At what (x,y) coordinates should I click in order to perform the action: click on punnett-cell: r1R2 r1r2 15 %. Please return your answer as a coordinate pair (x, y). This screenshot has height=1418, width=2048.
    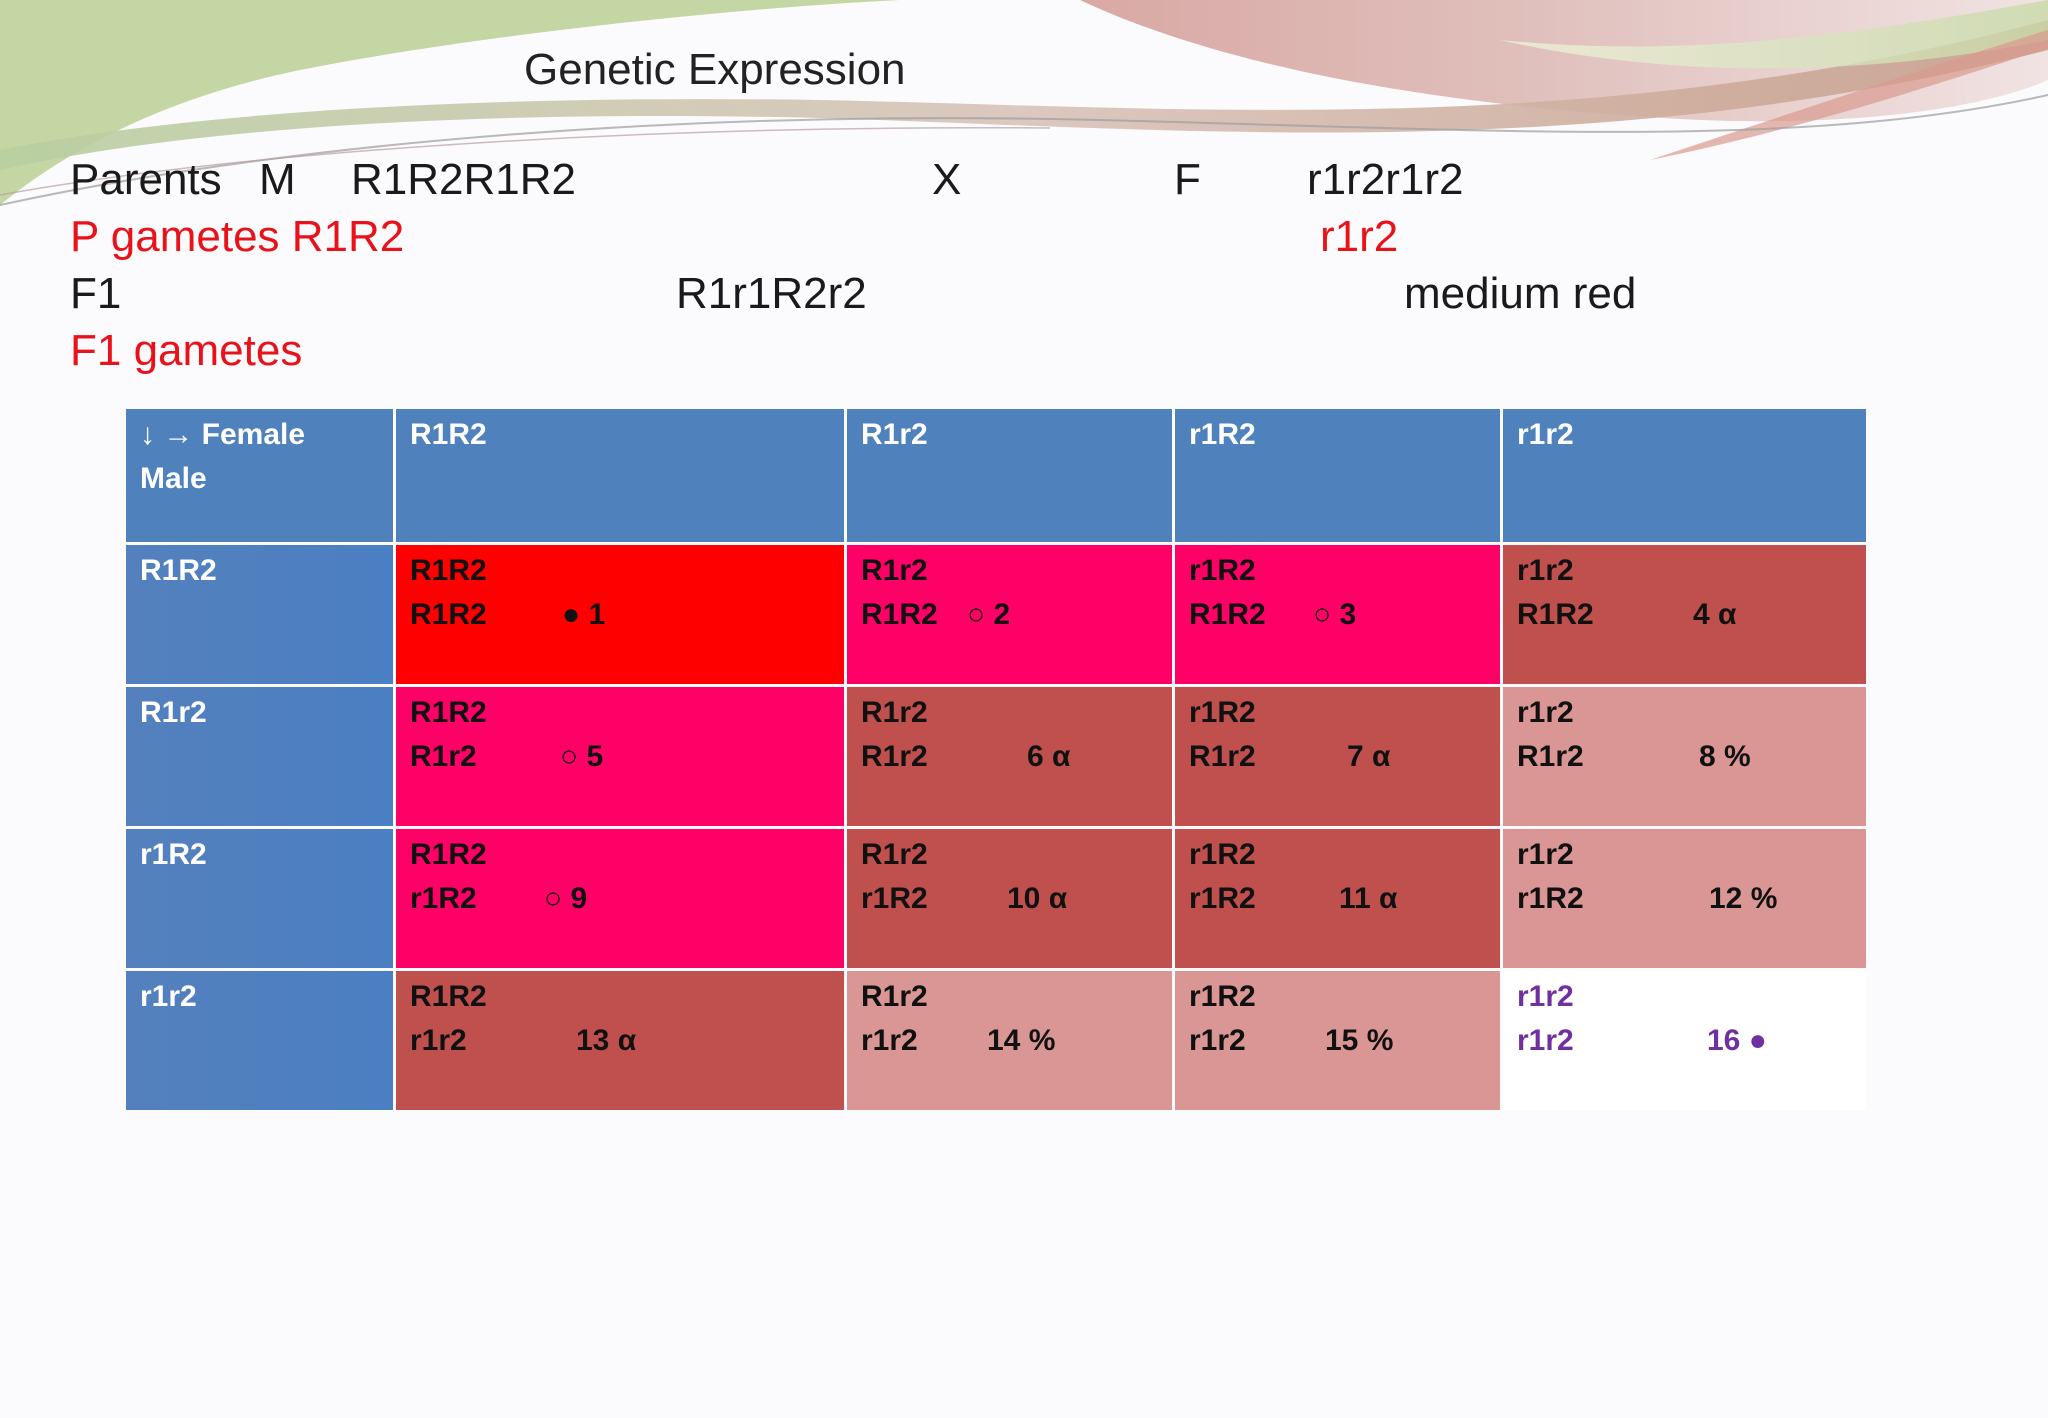
    Looking at the image, I should click on (1337, 1040).